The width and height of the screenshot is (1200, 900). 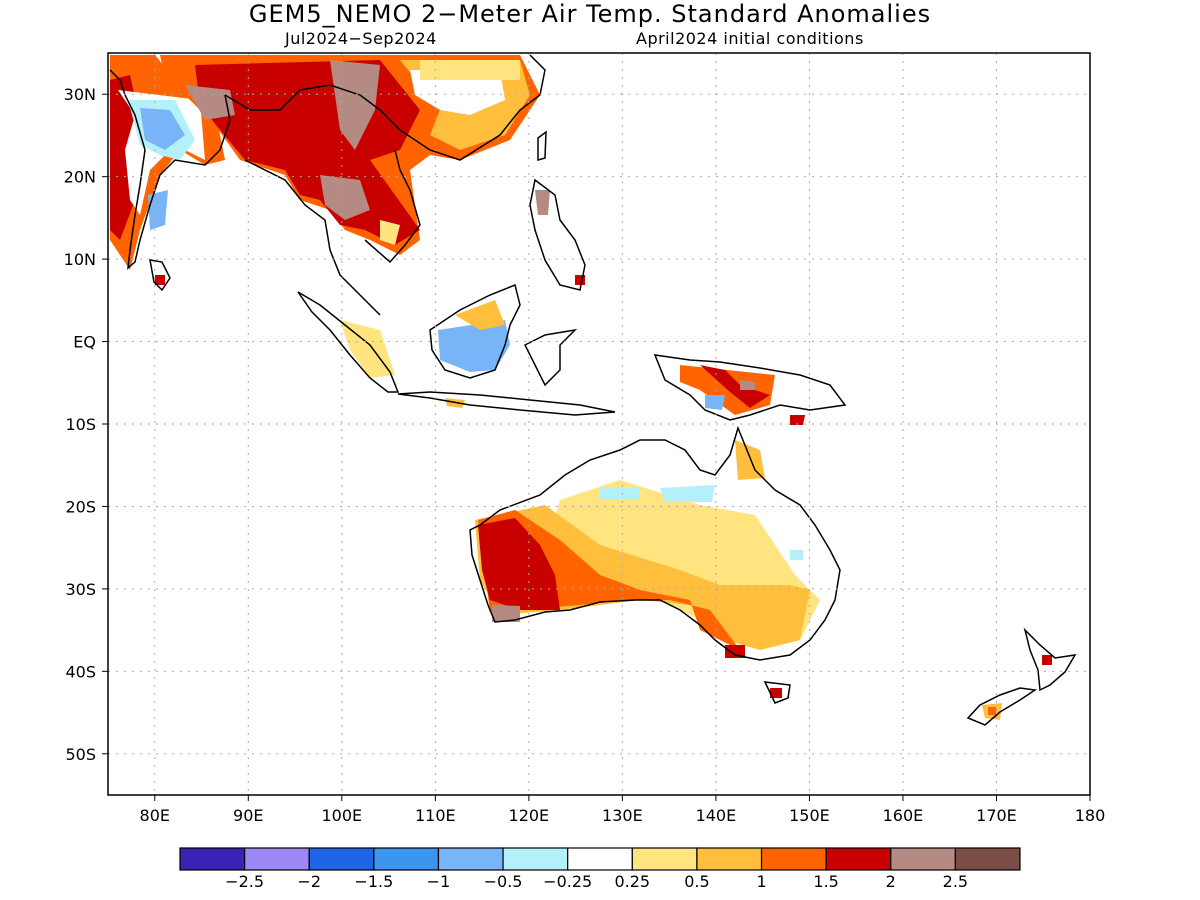 I want to click on colorbar-label: −0.25, so click(x=568, y=881).